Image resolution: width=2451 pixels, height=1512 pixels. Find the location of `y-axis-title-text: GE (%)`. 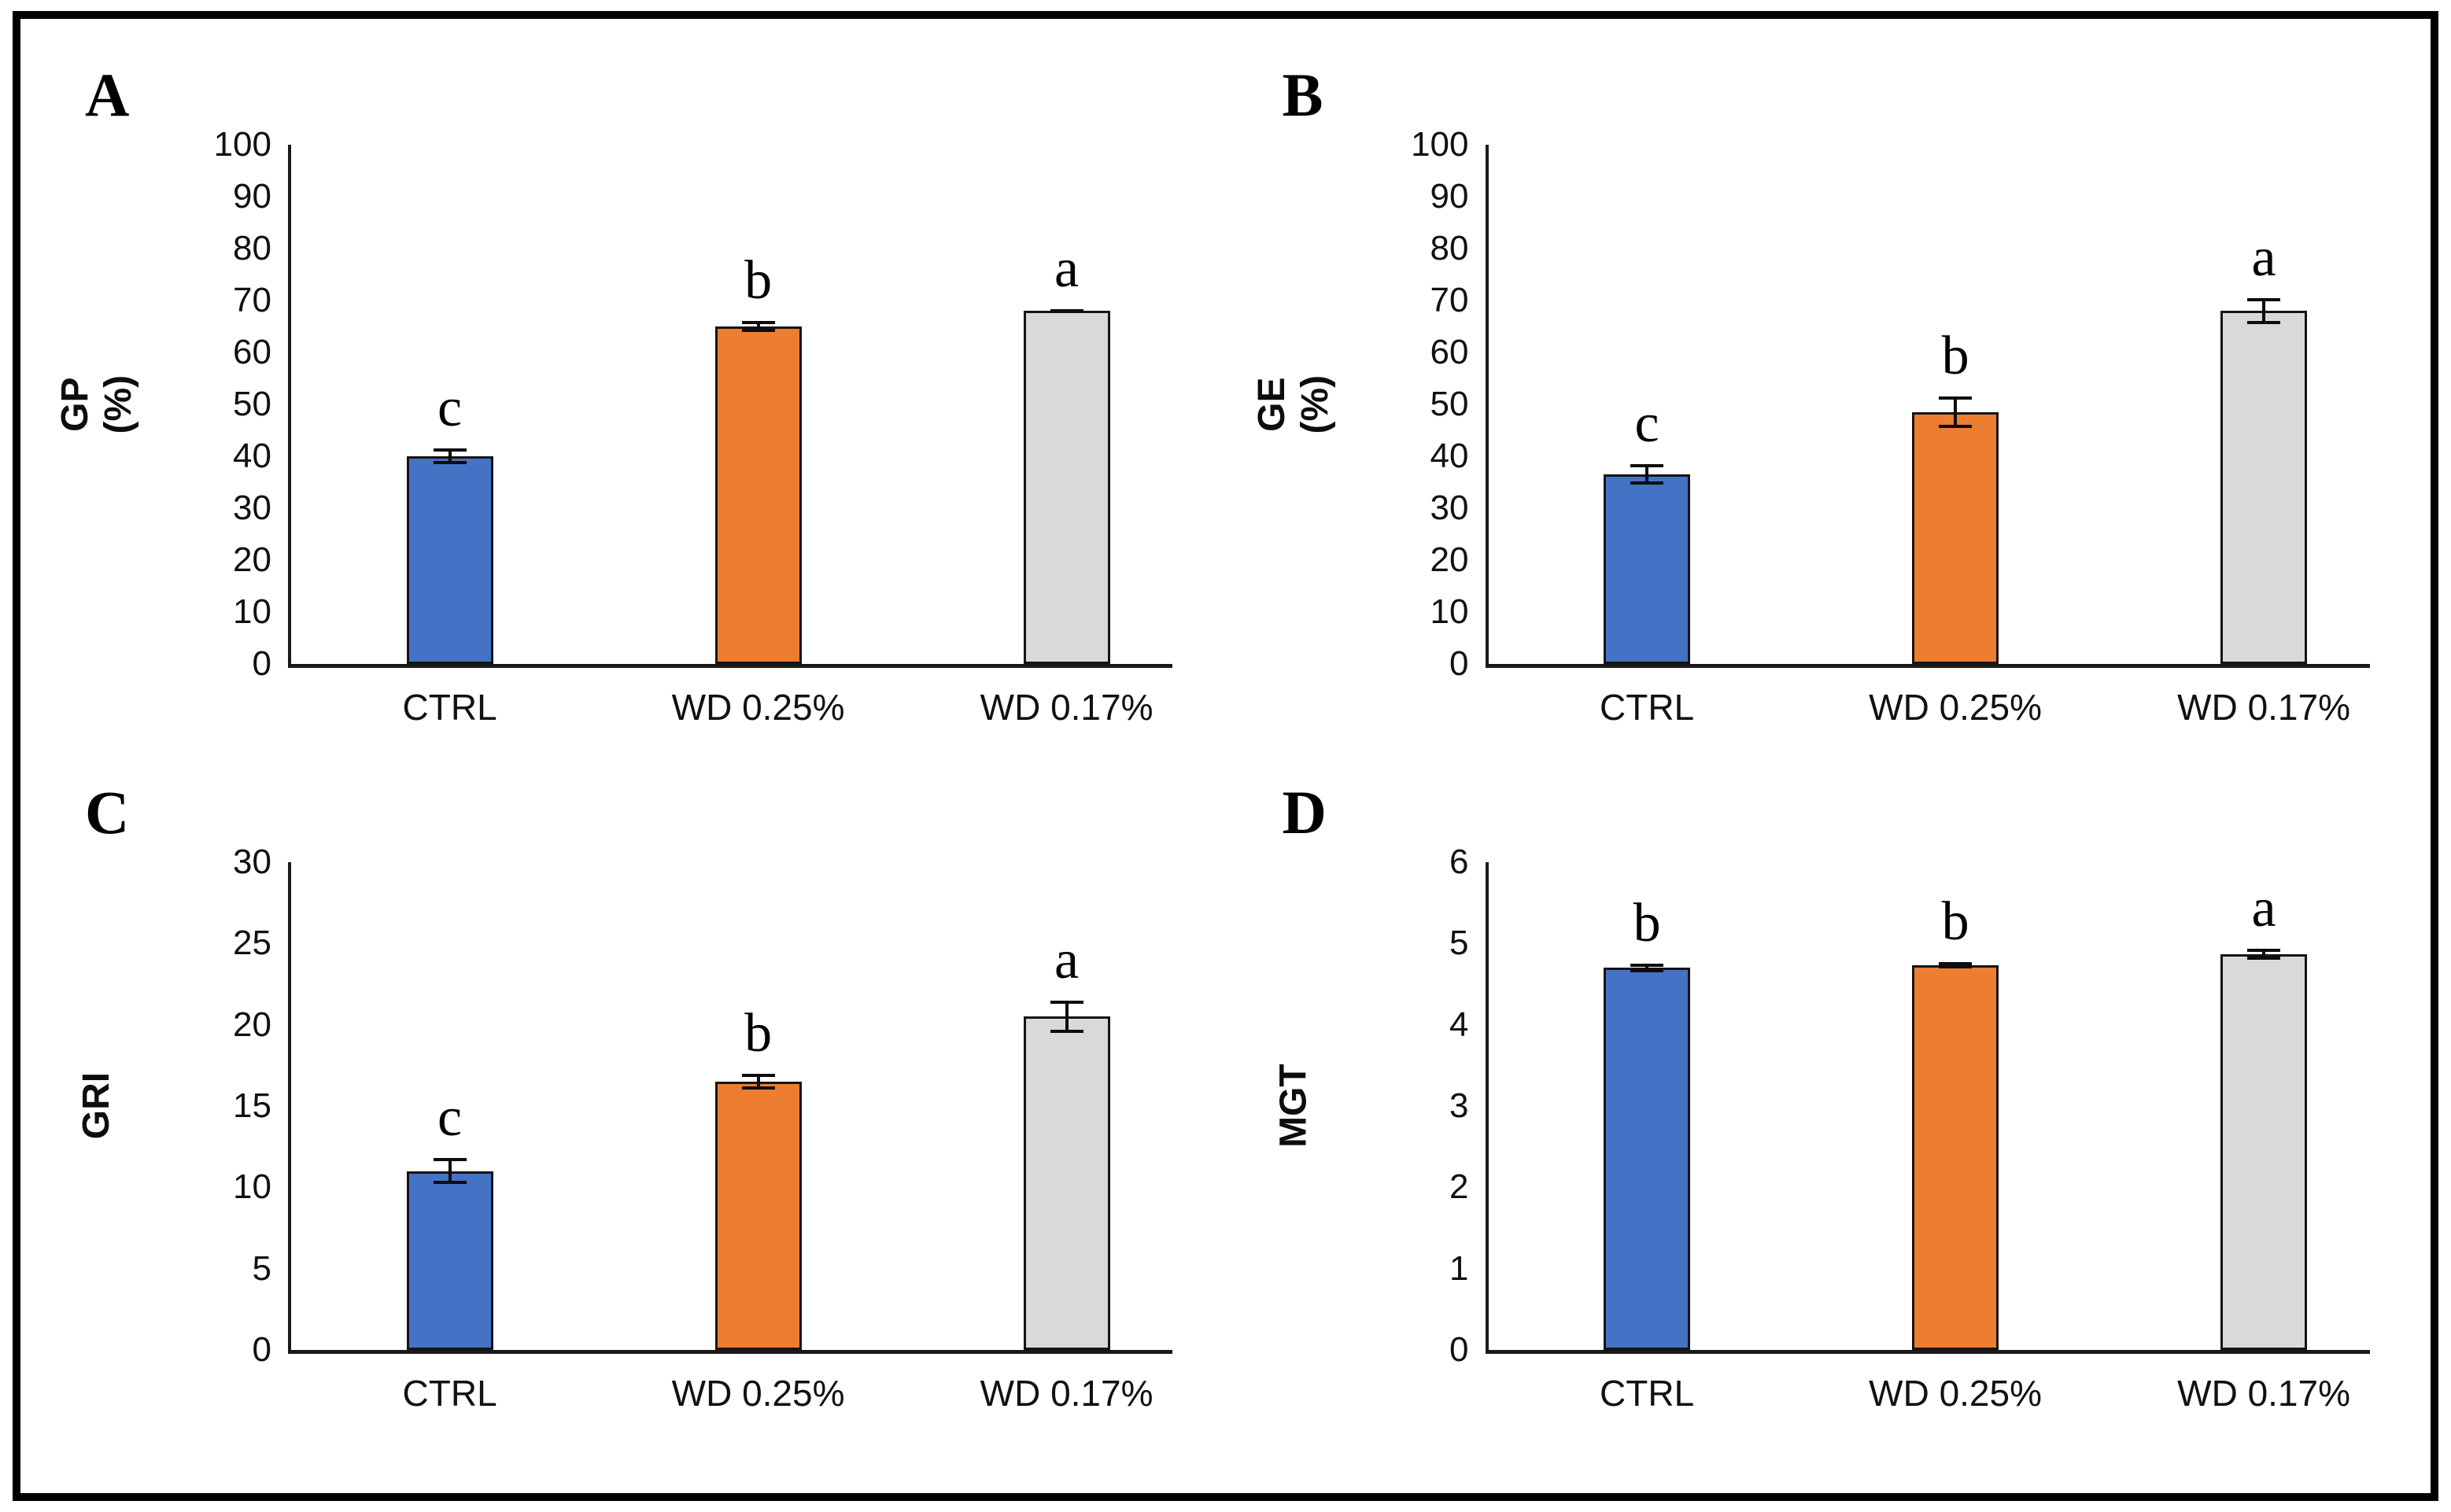

y-axis-title-text: GE (%) is located at coordinates (1294, 404).